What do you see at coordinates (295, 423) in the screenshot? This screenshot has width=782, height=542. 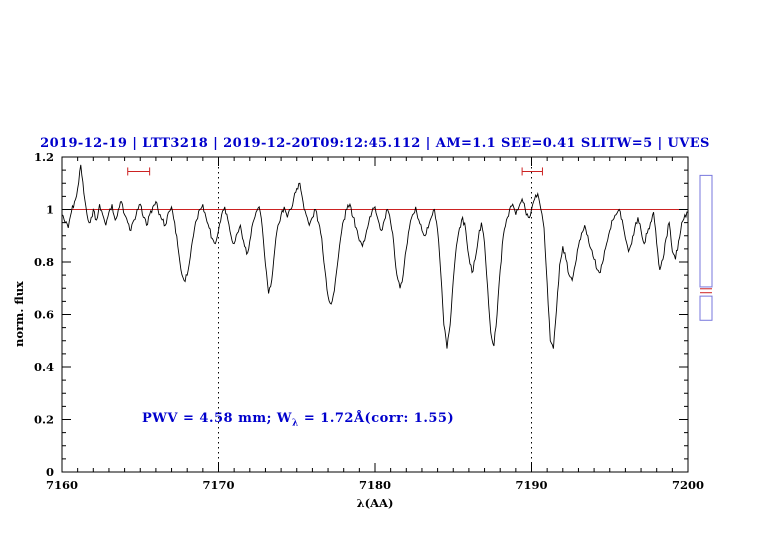 I see `pwv-annotation-sub: λ` at bounding box center [295, 423].